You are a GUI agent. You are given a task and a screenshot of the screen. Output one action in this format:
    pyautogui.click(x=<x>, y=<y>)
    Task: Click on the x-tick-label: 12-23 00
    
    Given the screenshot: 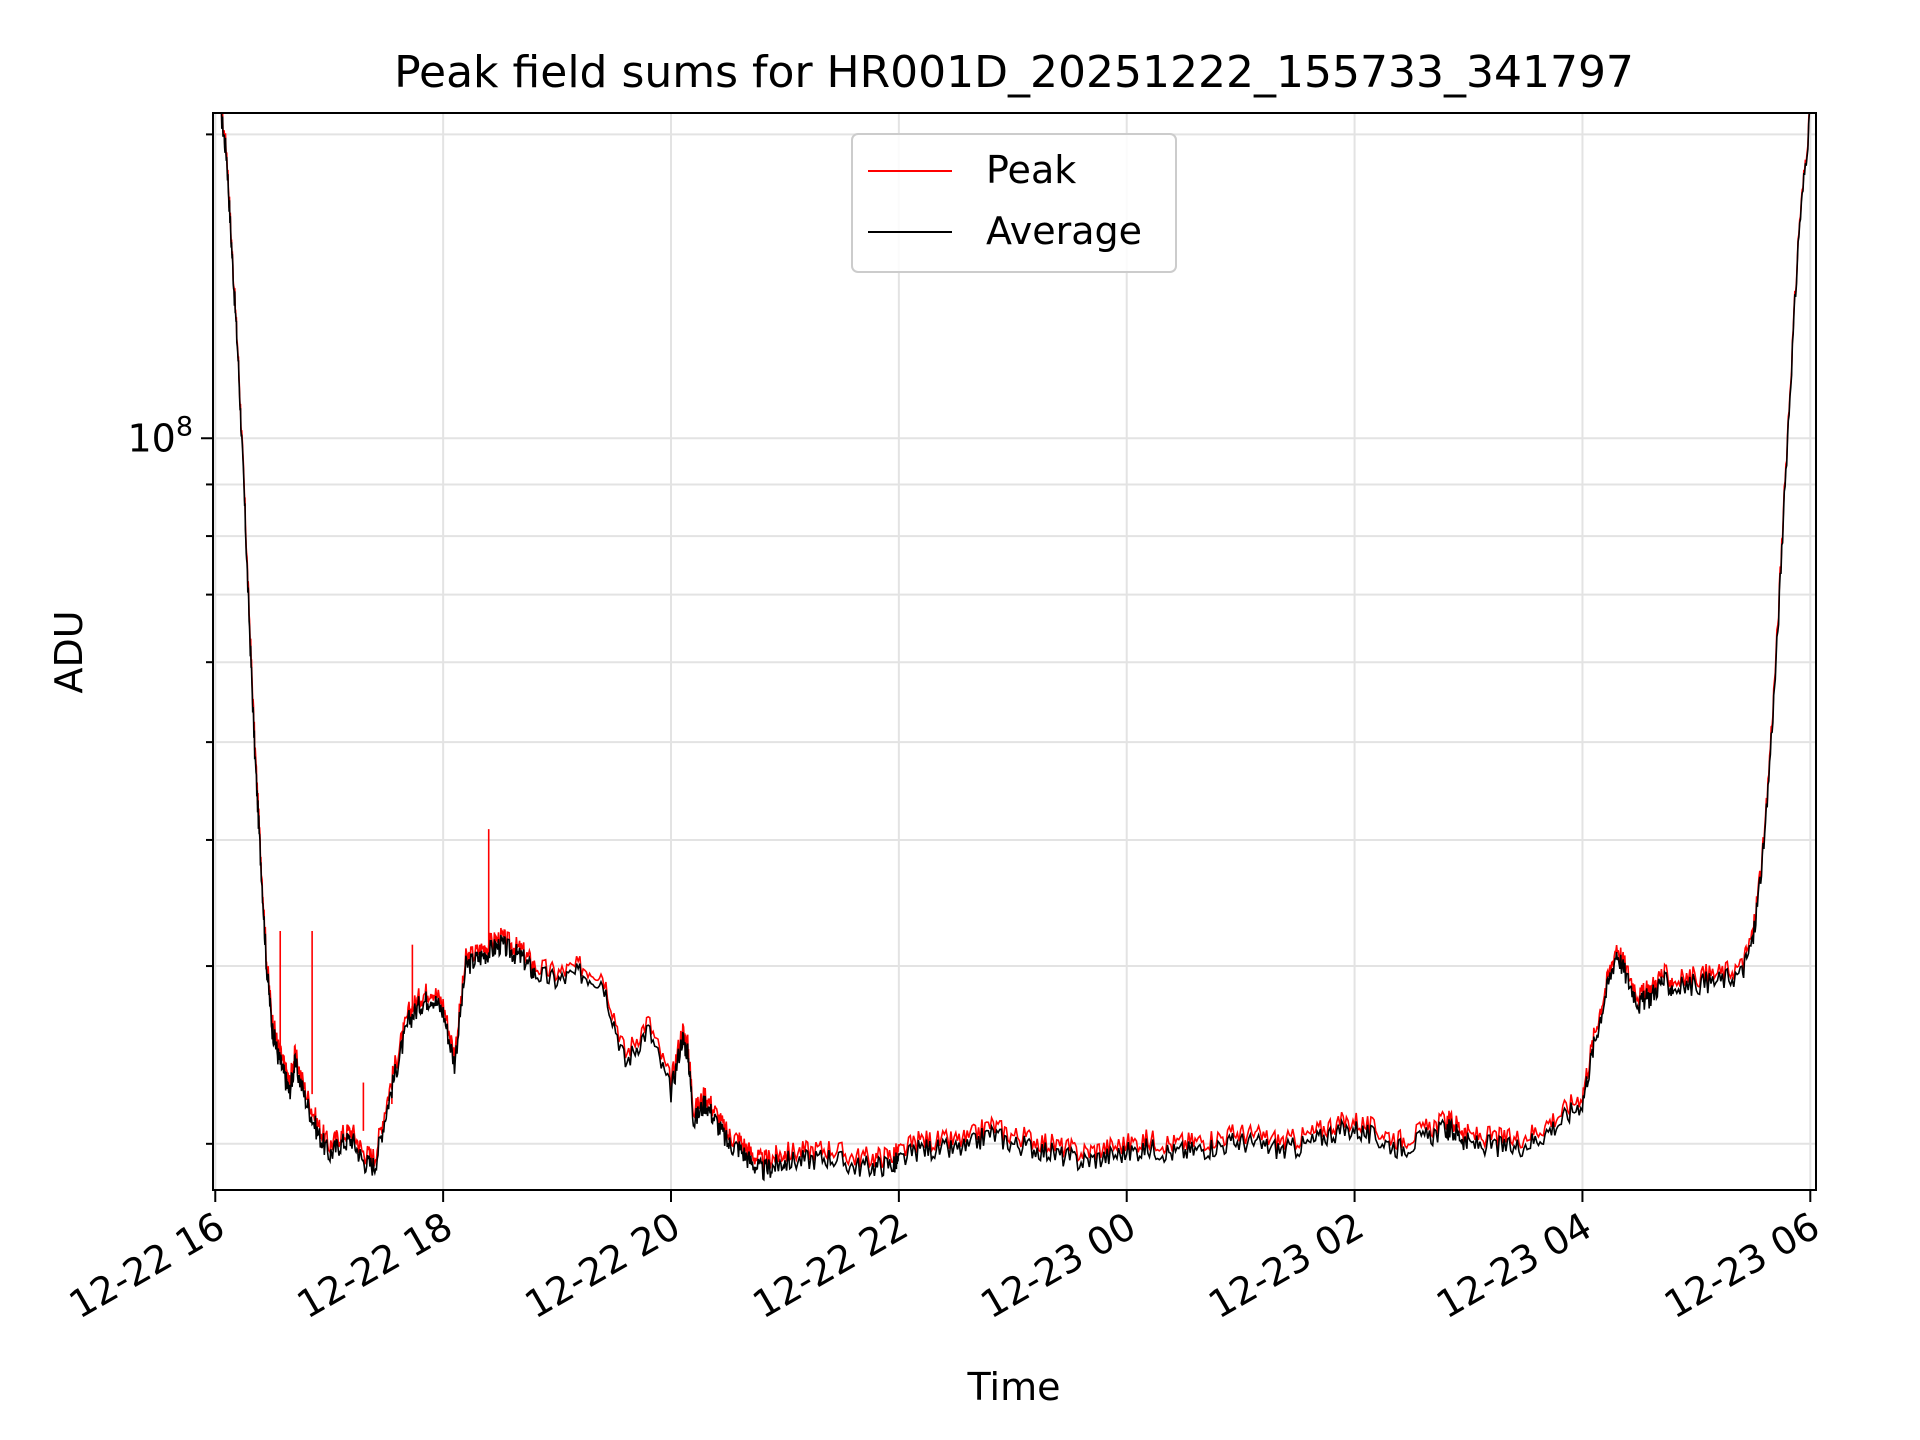 What is the action you would take?
    pyautogui.click(x=1058, y=1266)
    